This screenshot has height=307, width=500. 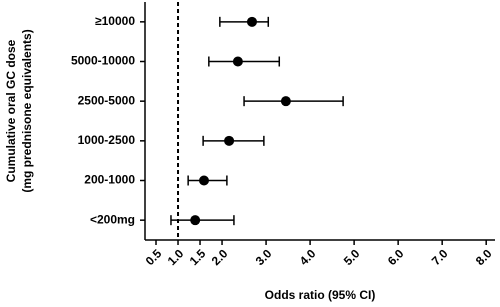 What do you see at coordinates (107, 100) in the screenshot?
I see `y-tick-label: 2500-5000` at bounding box center [107, 100].